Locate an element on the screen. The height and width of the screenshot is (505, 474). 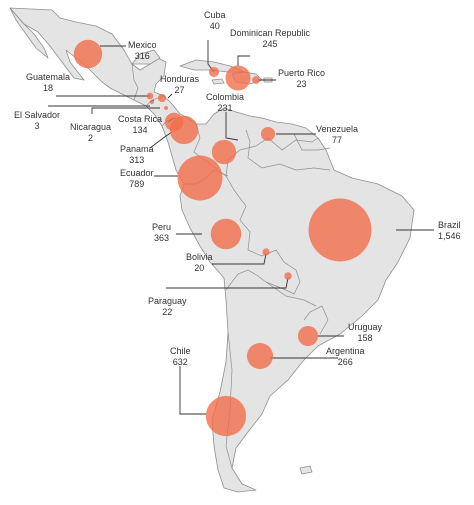
country-name: Brazil is located at coordinates (449, 225).